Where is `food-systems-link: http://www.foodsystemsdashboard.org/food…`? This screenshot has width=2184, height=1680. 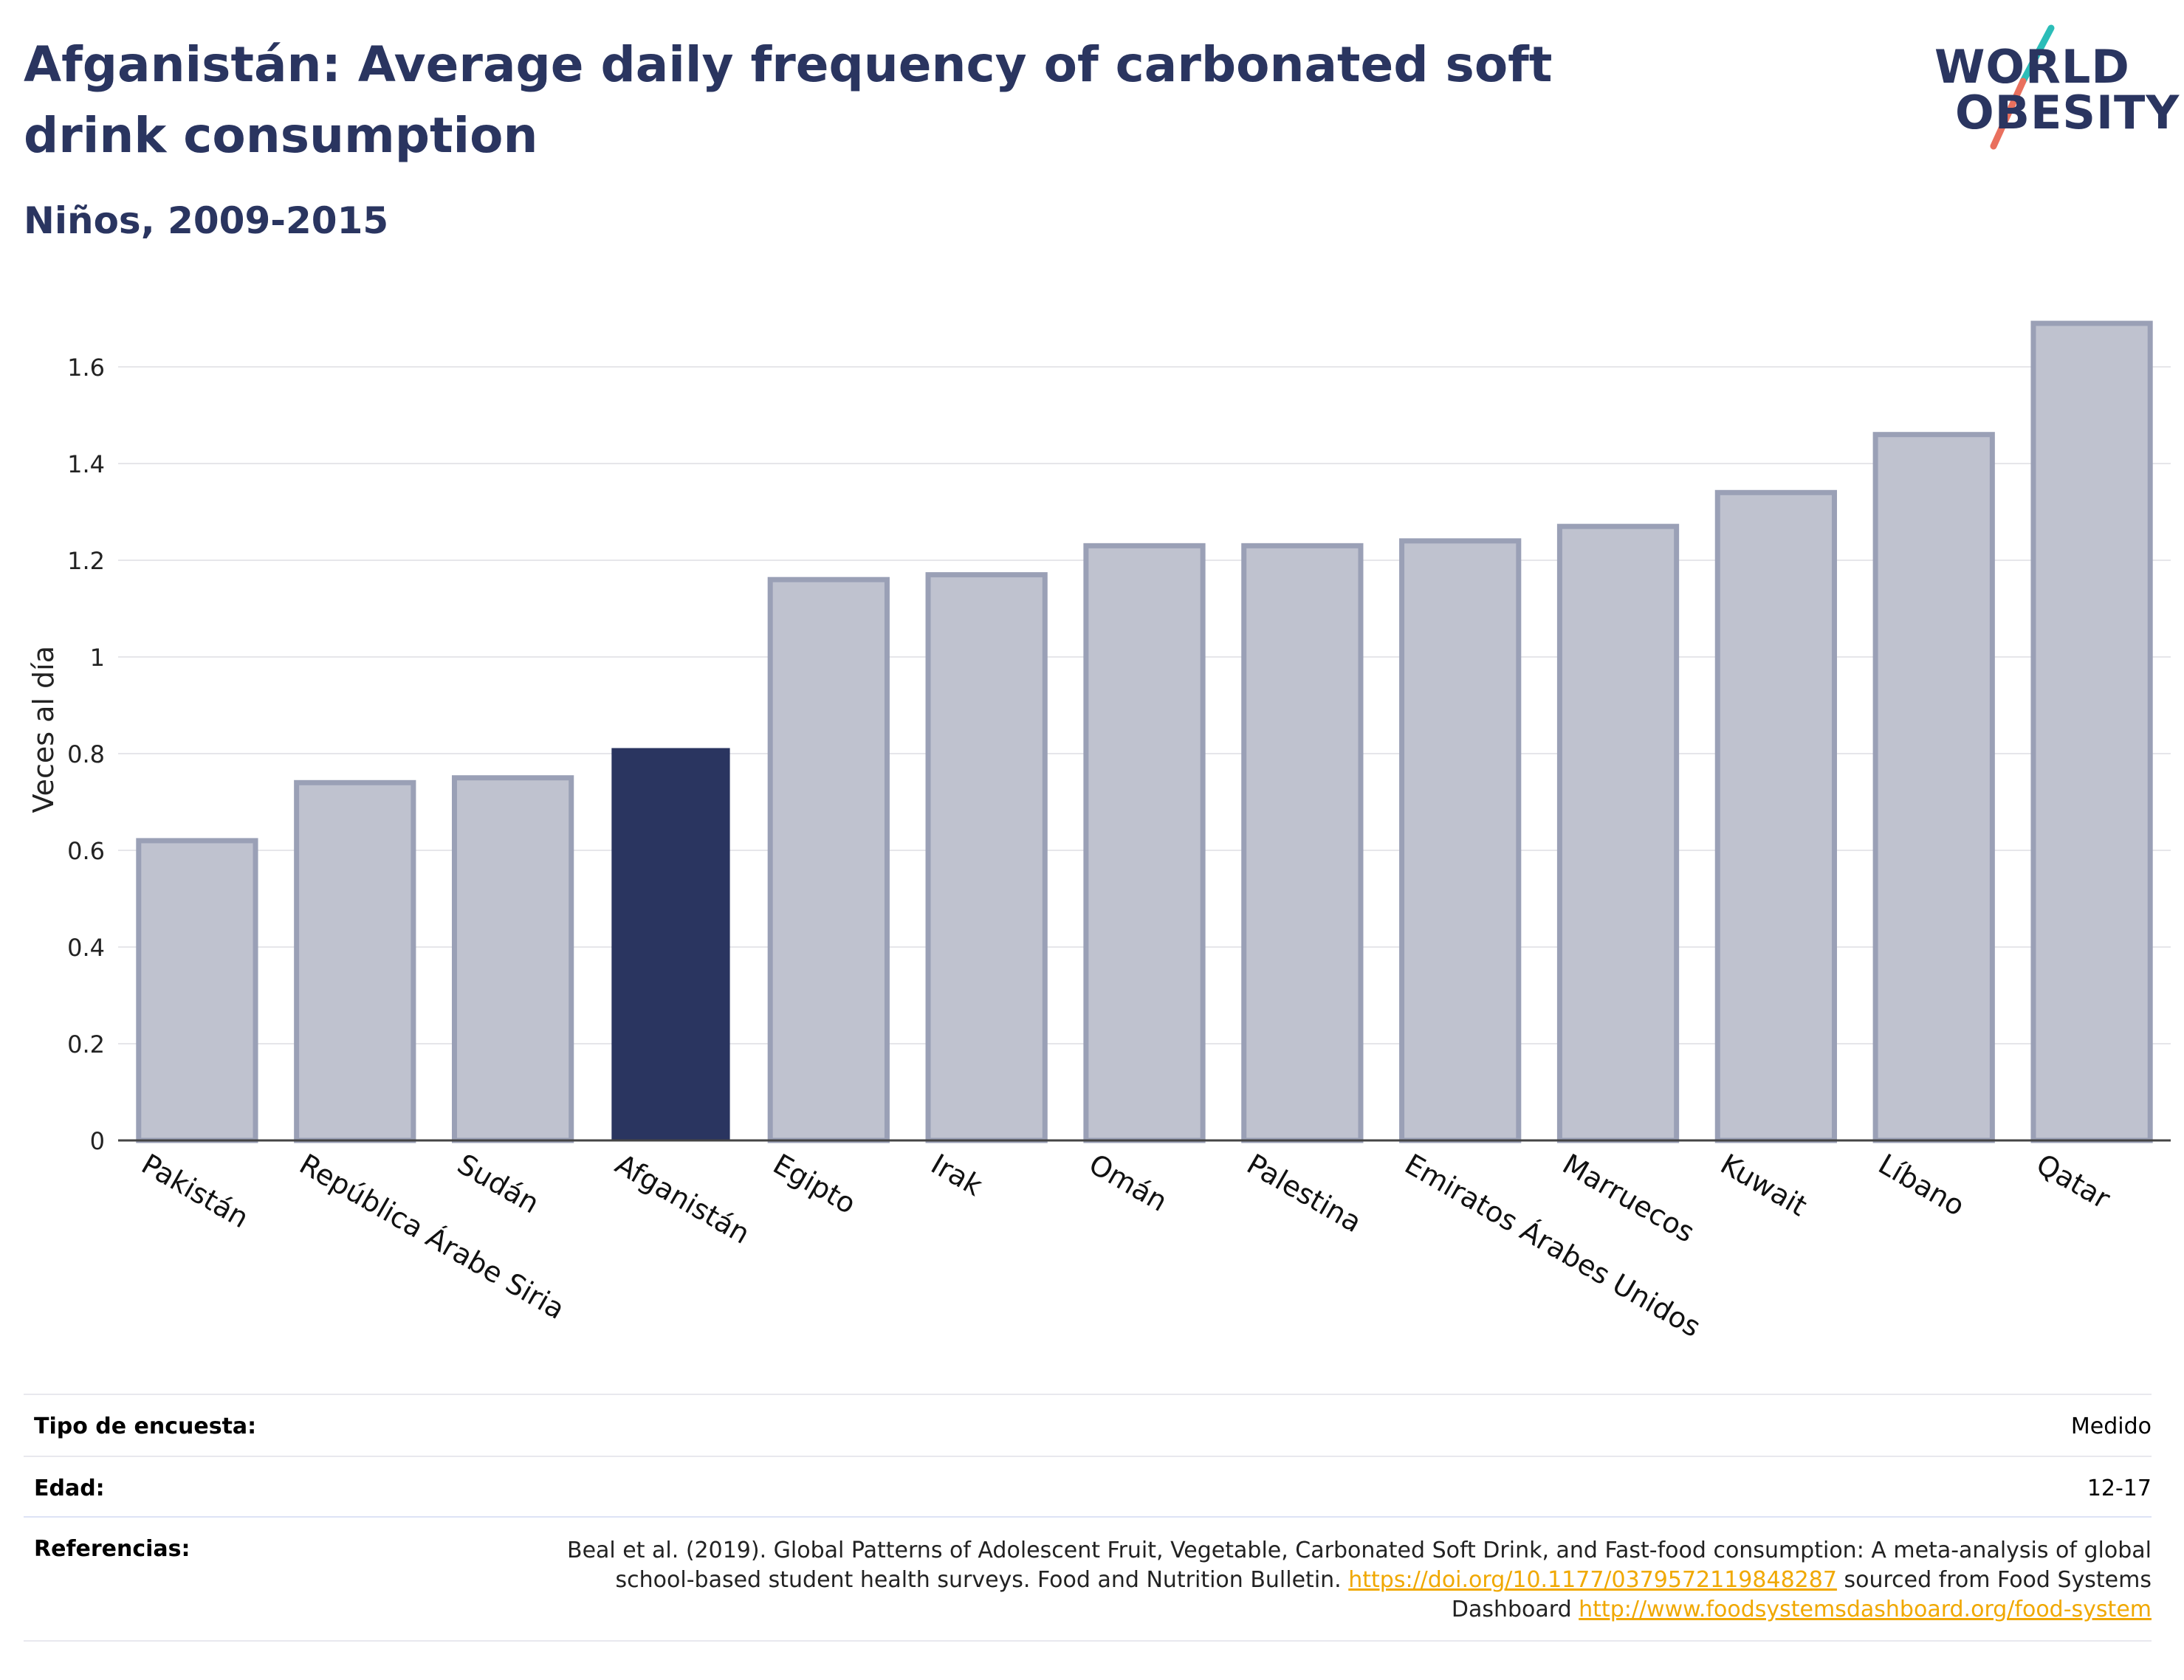 food-systems-link: http://www.foodsystemsdashboard.org/food… is located at coordinates (1866, 1610).